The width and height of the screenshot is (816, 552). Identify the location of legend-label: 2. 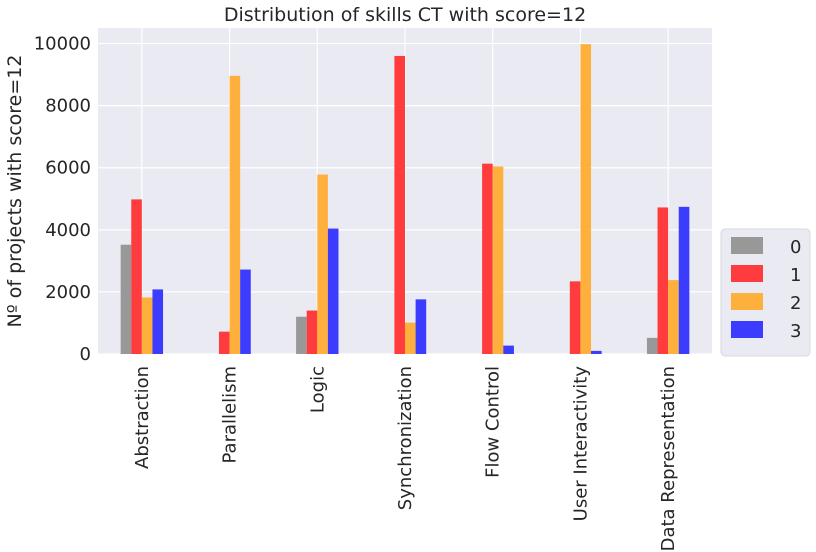
(795, 303).